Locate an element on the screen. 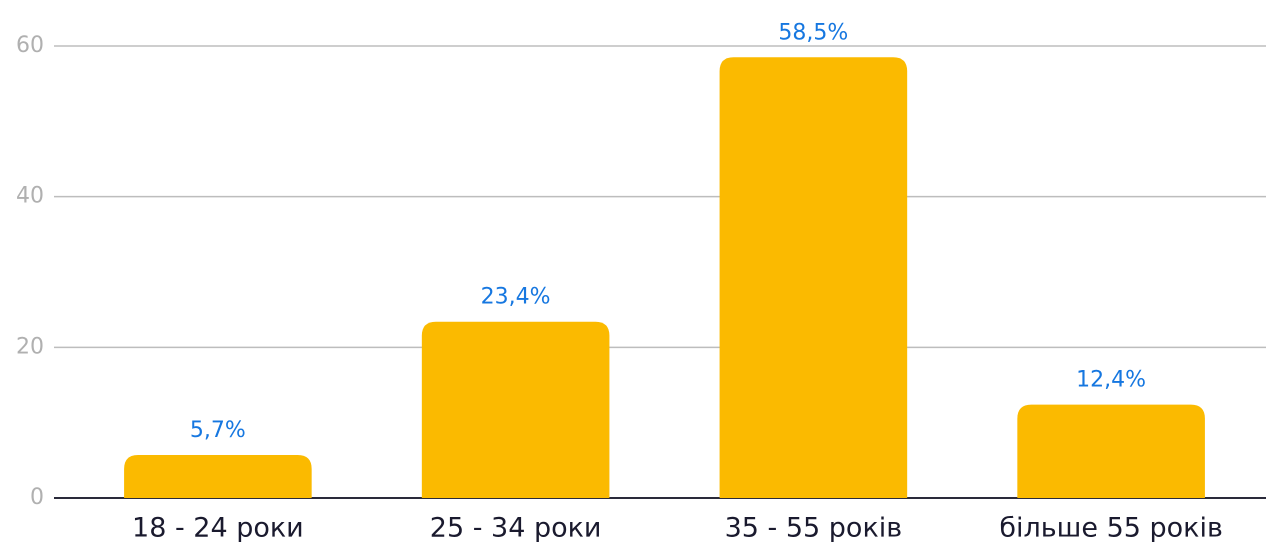  x-tick-label: 18 - 24 роки is located at coordinates (218, 528).